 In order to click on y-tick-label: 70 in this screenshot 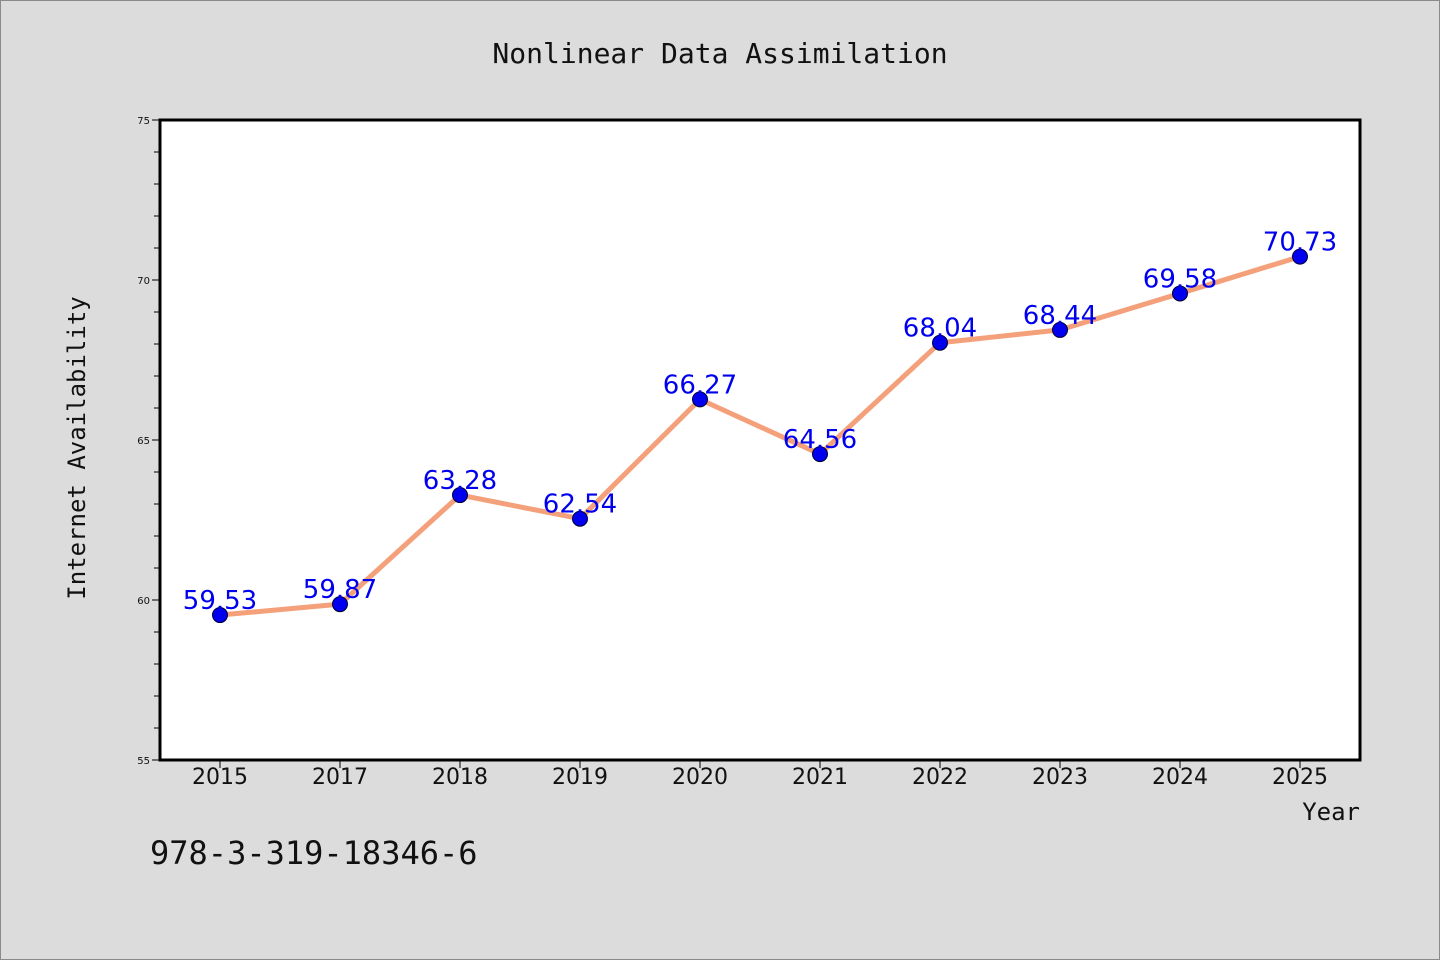, I will do `click(143, 281)`.